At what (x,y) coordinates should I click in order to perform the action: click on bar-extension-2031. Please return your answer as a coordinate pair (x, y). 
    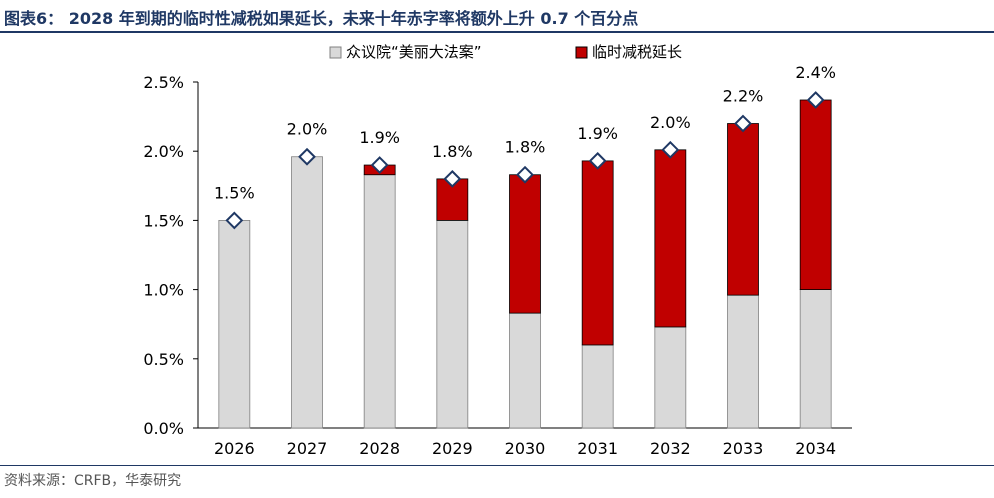
    Looking at the image, I should click on (597, 253).